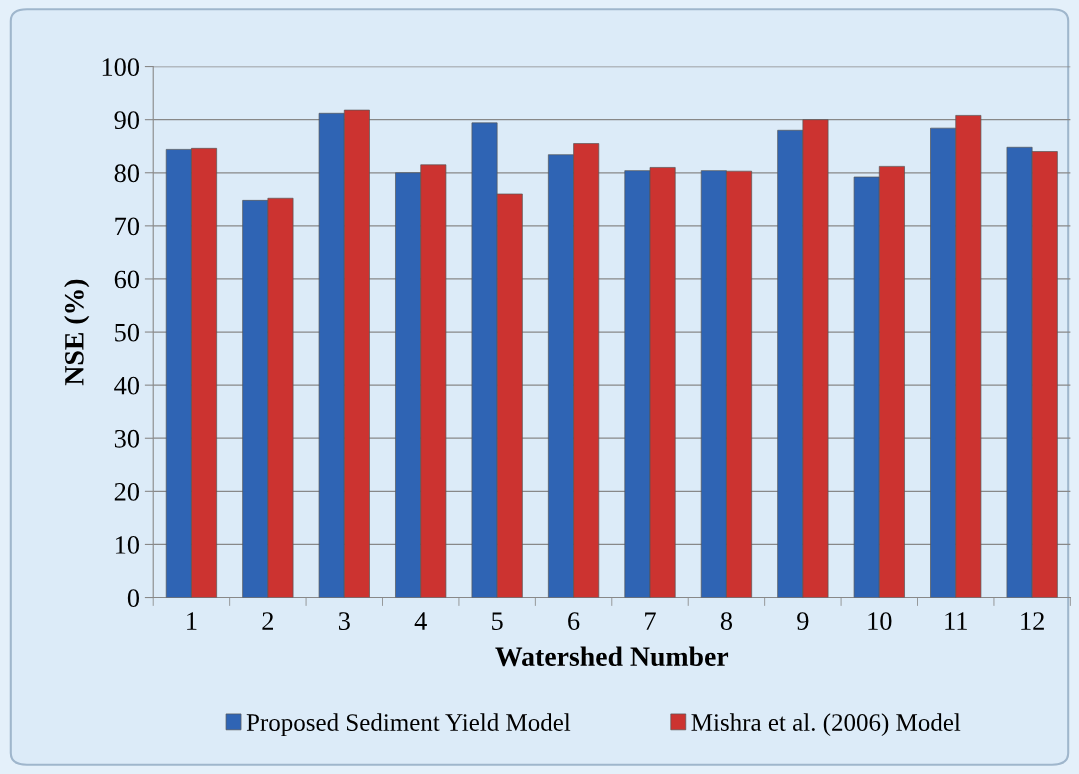  Describe the element at coordinates (127, 491) in the screenshot. I see `y-tick-label: 20` at that location.